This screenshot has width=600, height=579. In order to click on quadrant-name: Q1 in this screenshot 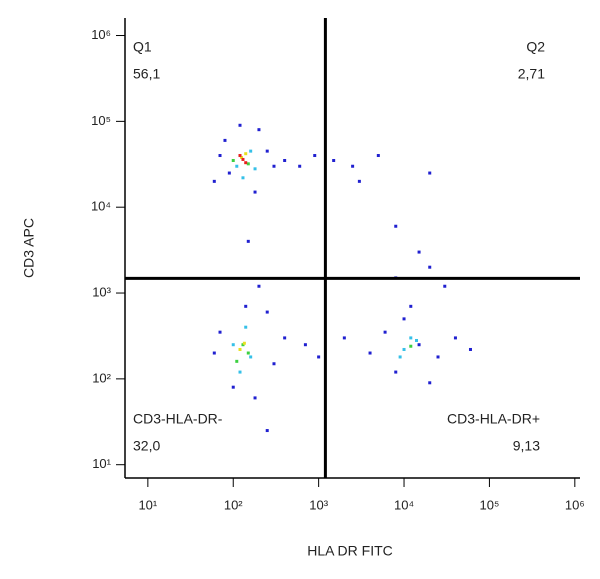, I will do `click(142, 47)`.